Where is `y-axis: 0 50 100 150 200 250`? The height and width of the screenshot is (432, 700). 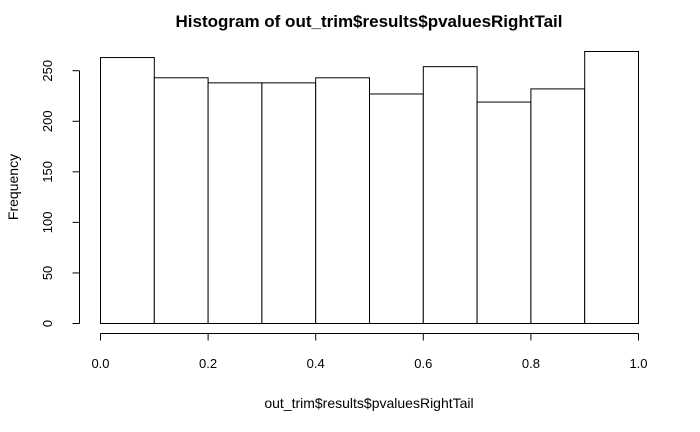 y-axis: 0 50 100 150 200 250 is located at coordinates (60, 193).